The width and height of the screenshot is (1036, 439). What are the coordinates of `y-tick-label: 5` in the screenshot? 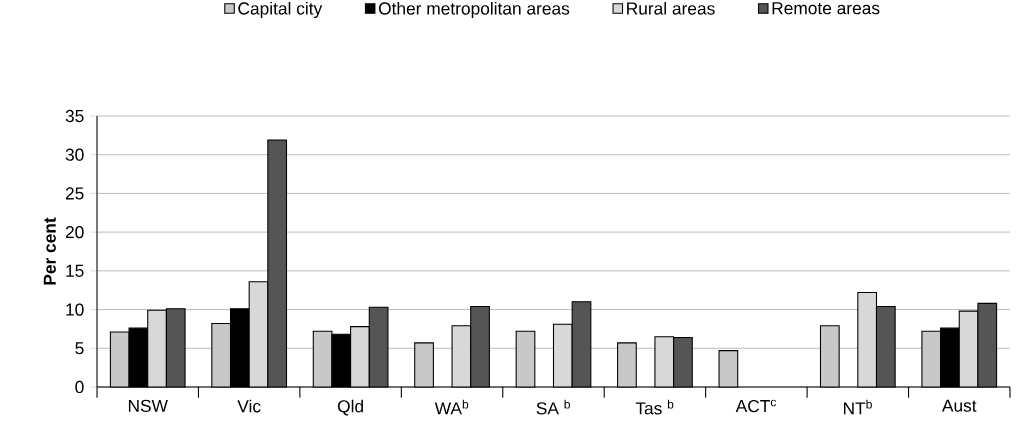 It's located at (79, 348).